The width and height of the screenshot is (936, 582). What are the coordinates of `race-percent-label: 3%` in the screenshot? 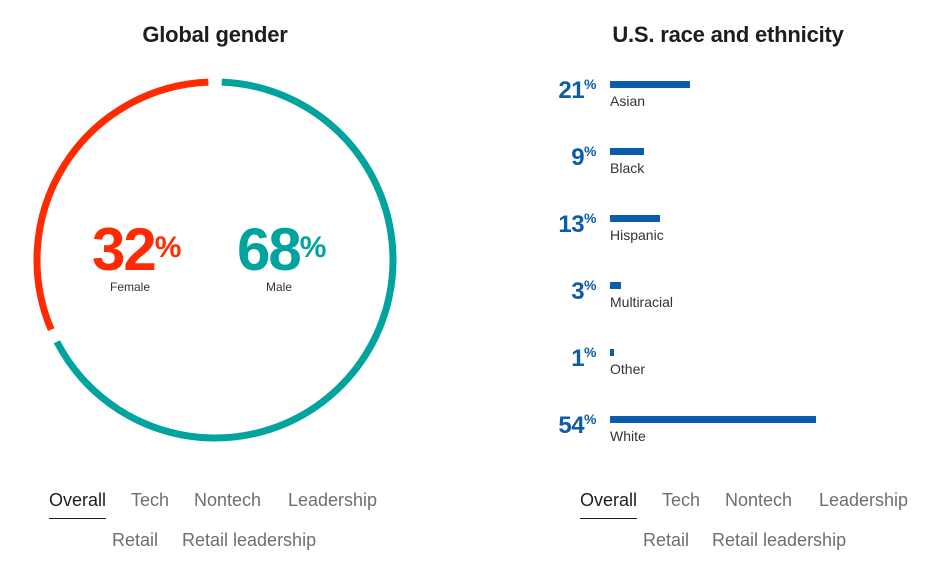 It's located at (583, 291).